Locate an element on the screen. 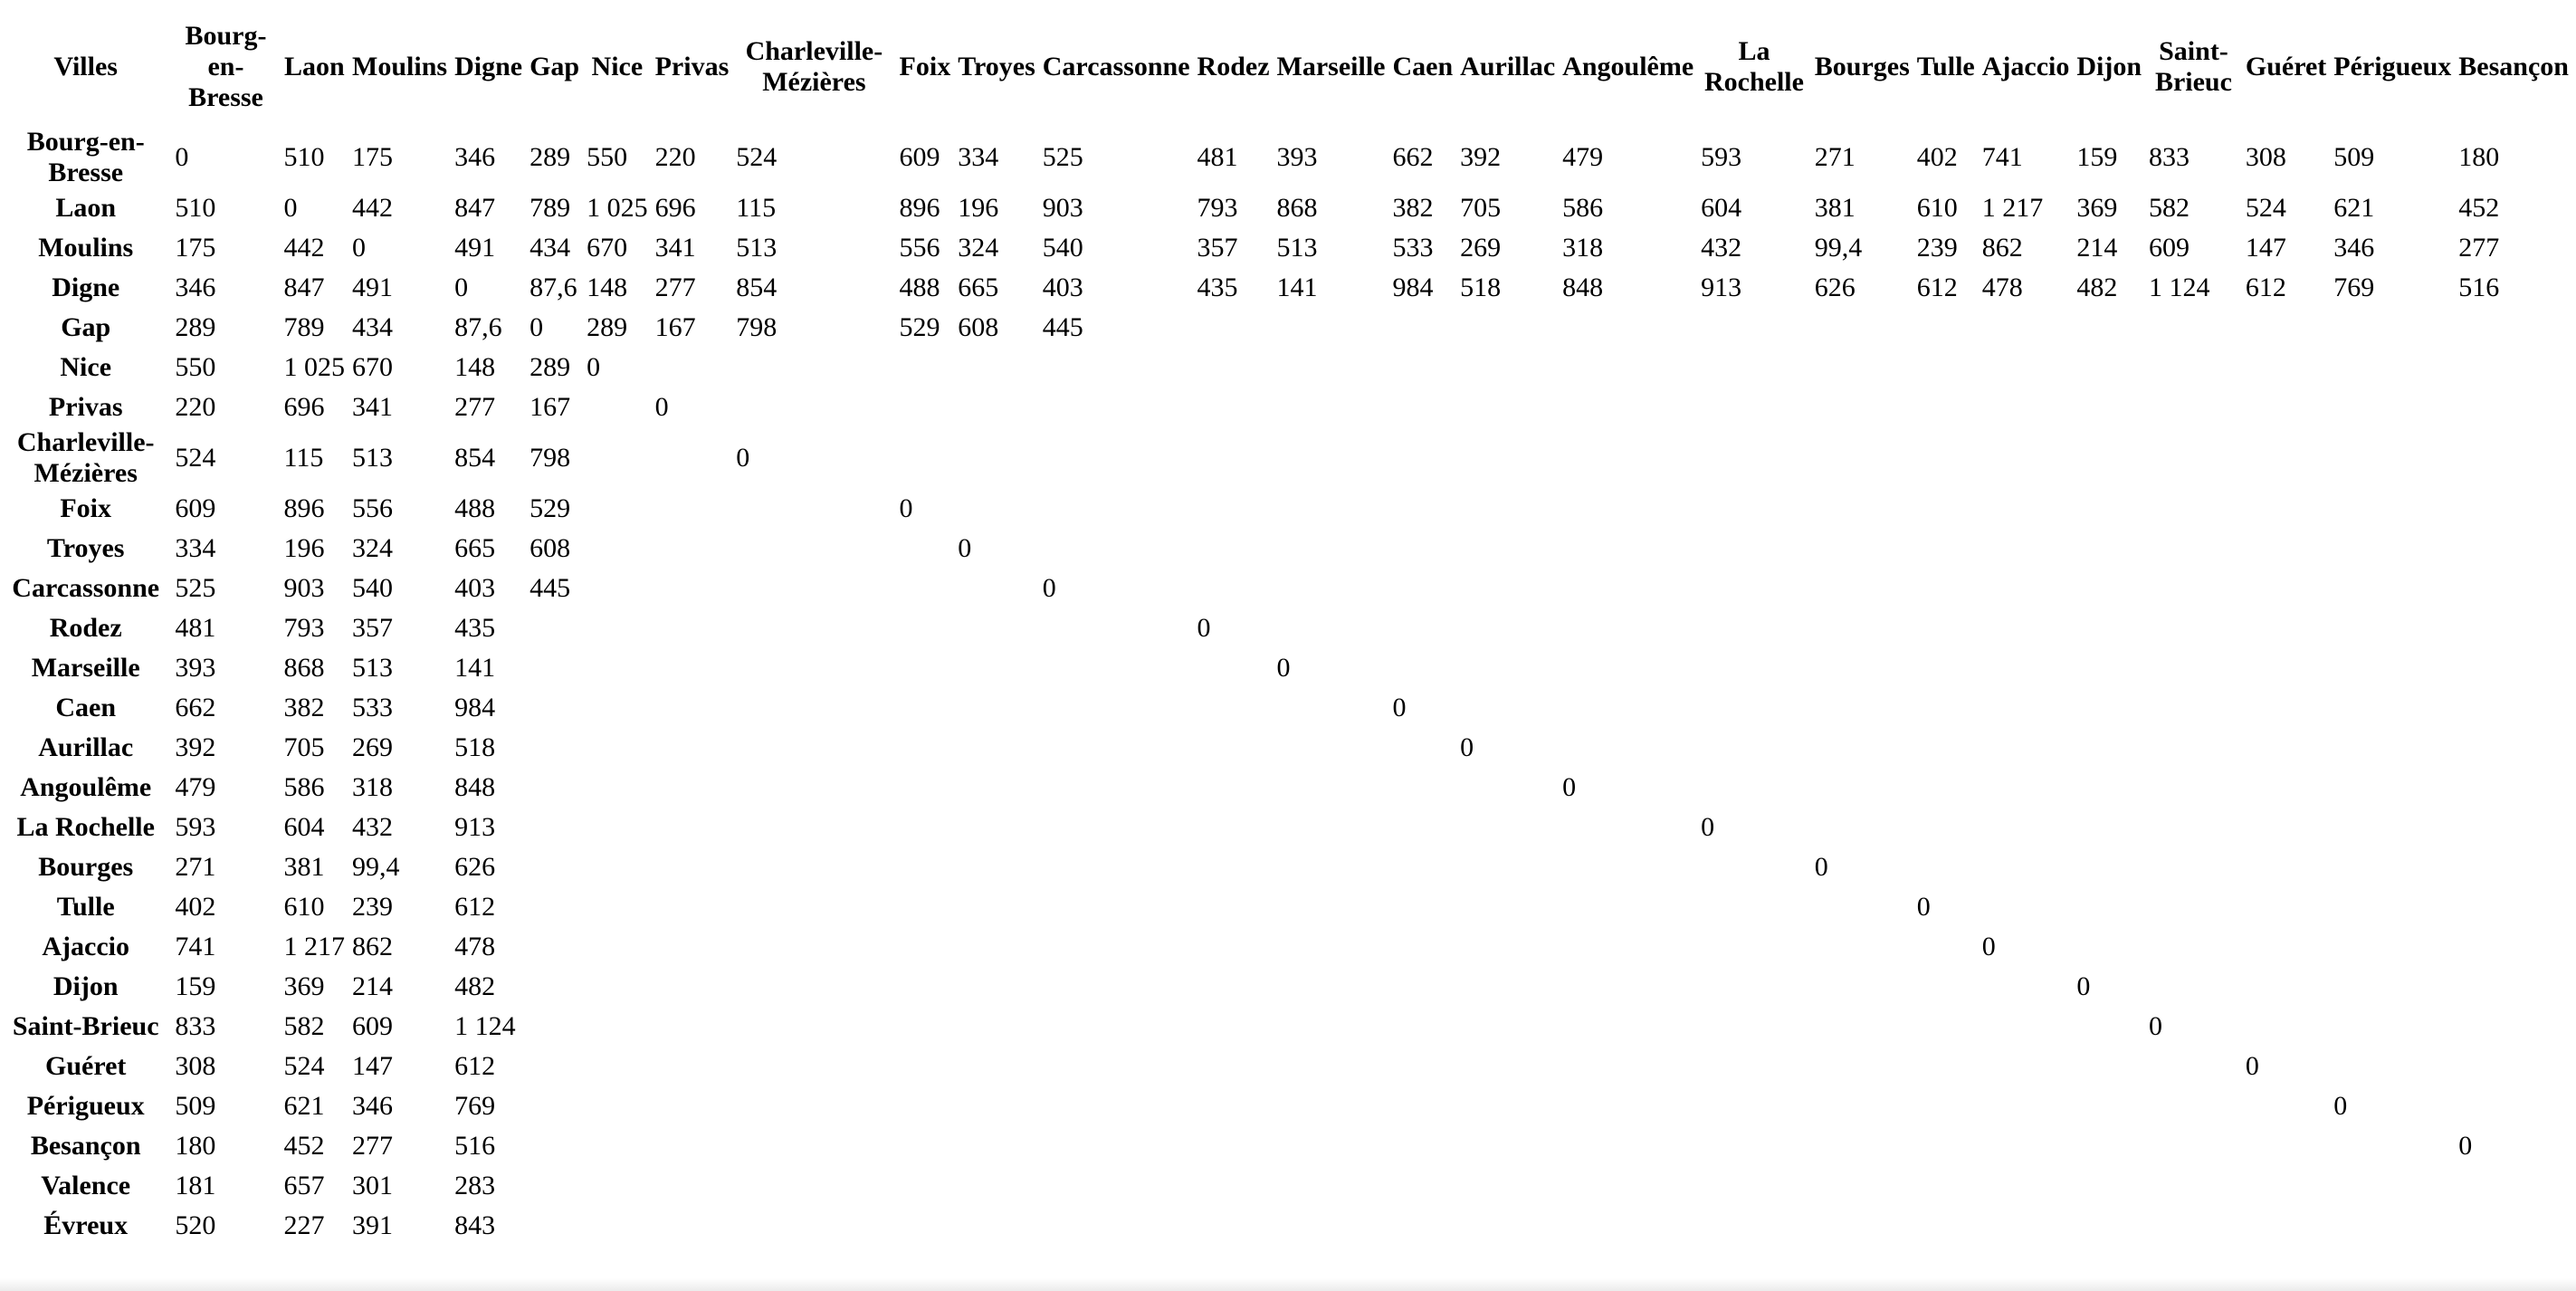 The image size is (2576, 1291). distance-cell: 271 is located at coordinates (1835, 157).